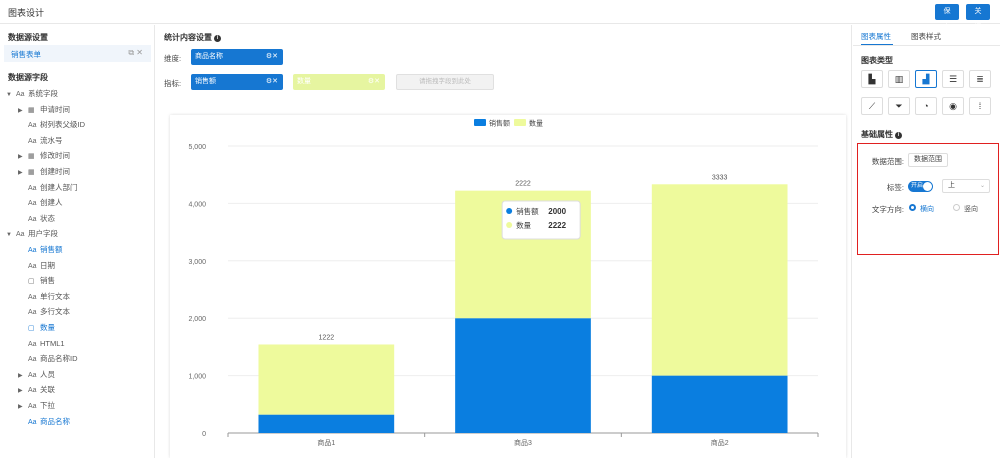  I want to click on data-range-button: 数据范围, so click(928, 160).